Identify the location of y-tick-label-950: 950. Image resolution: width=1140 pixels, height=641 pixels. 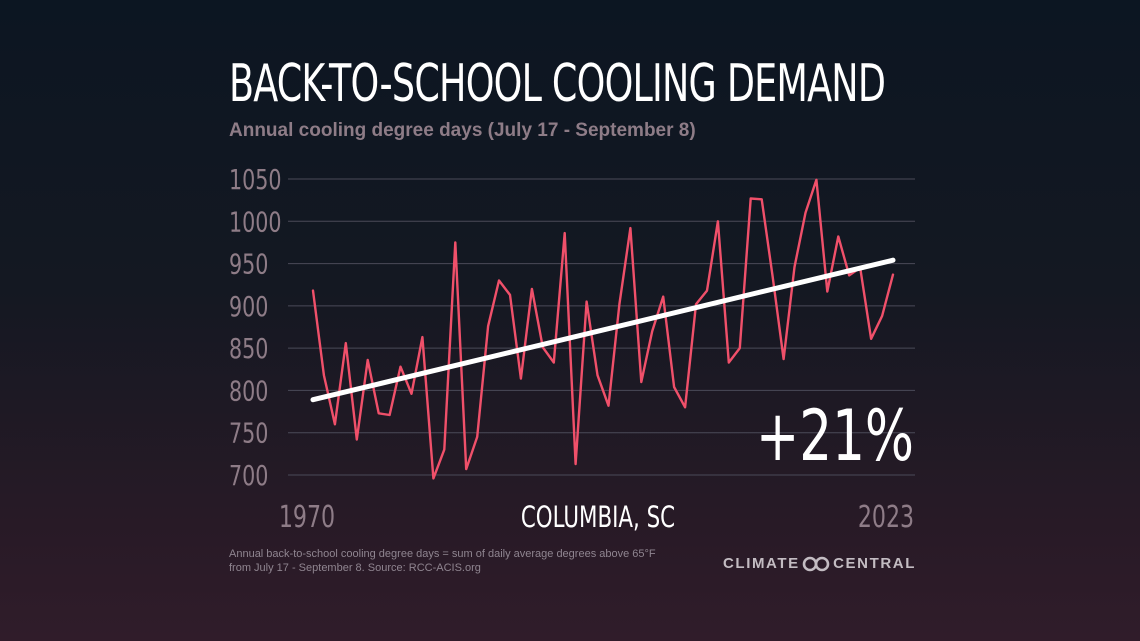
(248, 264).